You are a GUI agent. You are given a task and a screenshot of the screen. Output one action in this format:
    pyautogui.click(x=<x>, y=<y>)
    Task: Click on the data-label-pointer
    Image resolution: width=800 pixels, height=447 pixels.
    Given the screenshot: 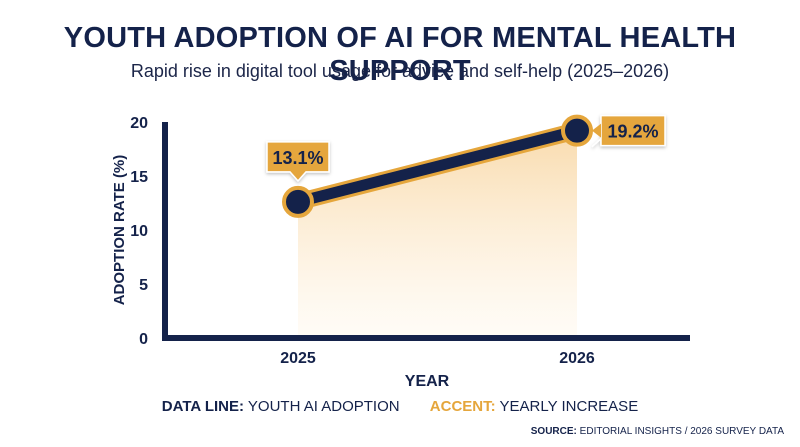 What is the action you would take?
    pyautogui.click(x=596, y=130)
    